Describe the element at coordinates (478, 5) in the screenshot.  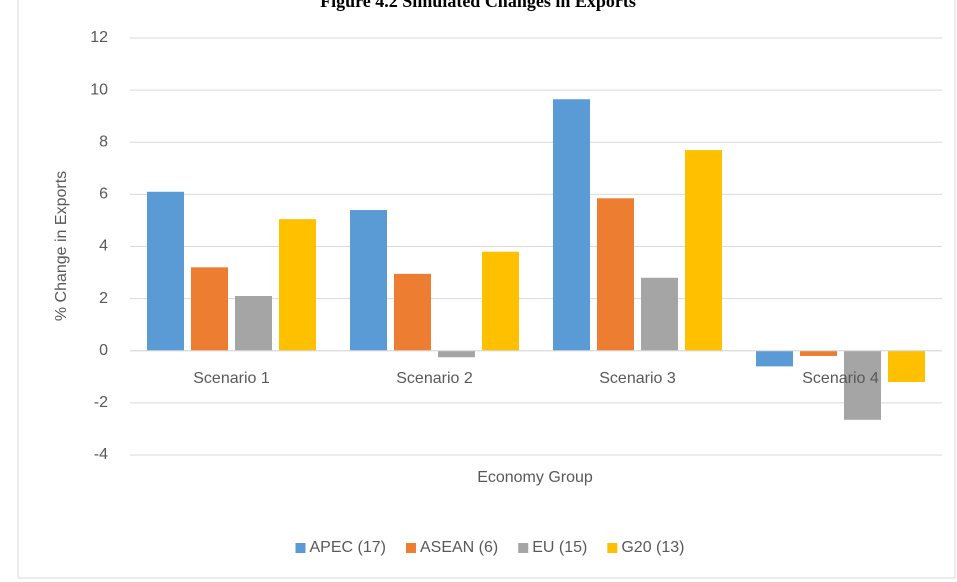
I see `chart-title: Figure 4.2 Simulated Changes in Exports` at that location.